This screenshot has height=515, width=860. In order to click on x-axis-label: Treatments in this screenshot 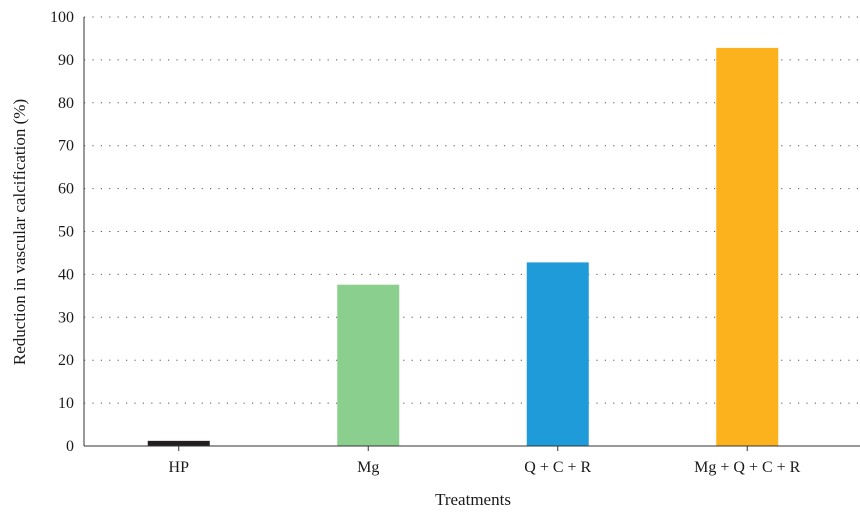, I will do `click(473, 499)`.